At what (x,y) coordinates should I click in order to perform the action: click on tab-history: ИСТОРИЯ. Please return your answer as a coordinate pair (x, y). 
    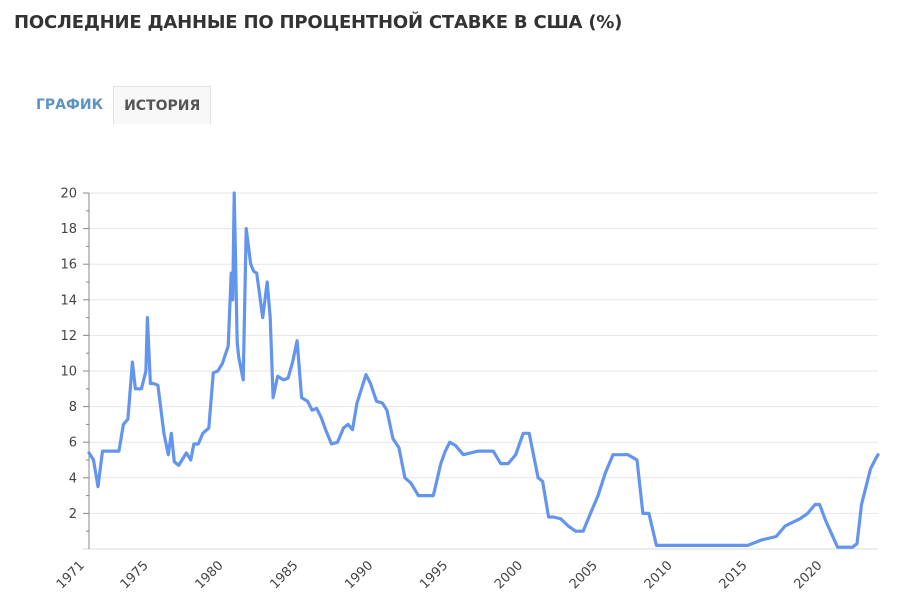
    Looking at the image, I should click on (162, 105).